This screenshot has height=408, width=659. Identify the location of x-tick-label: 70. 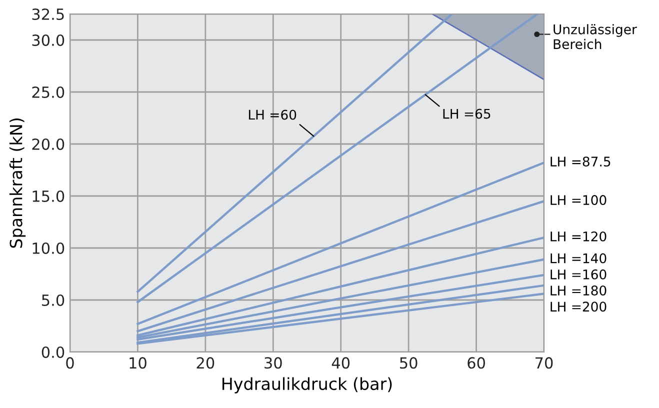
(544, 363).